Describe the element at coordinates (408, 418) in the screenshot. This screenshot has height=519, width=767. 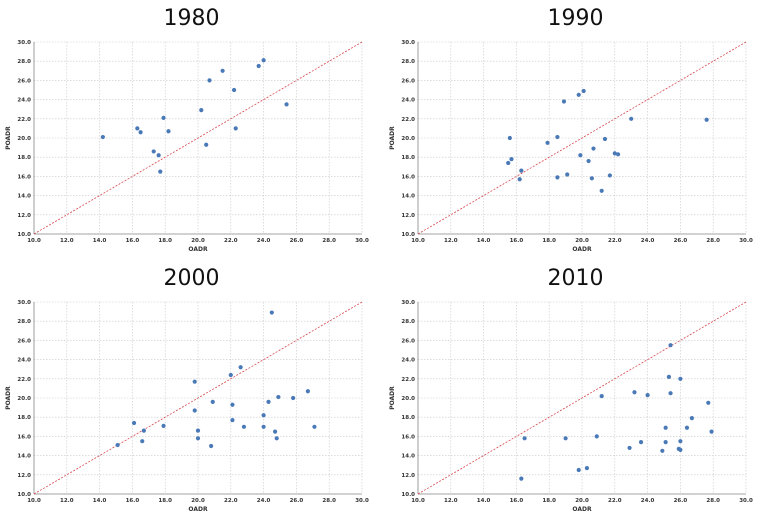
I see `y-tick-label: 18.0` at that location.